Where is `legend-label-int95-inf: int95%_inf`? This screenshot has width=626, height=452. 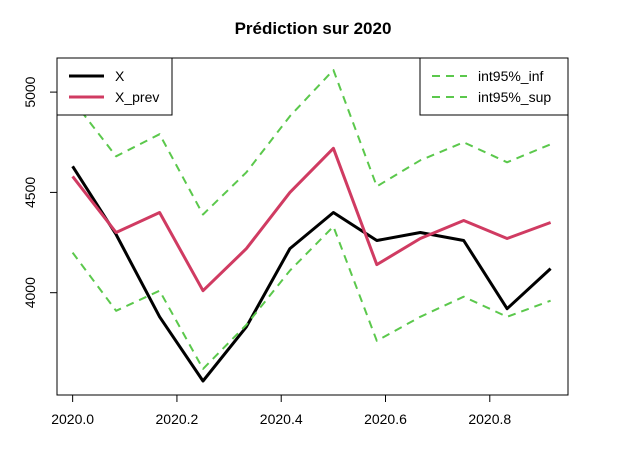 legend-label-int95-inf: int95%_inf is located at coordinates (510, 76).